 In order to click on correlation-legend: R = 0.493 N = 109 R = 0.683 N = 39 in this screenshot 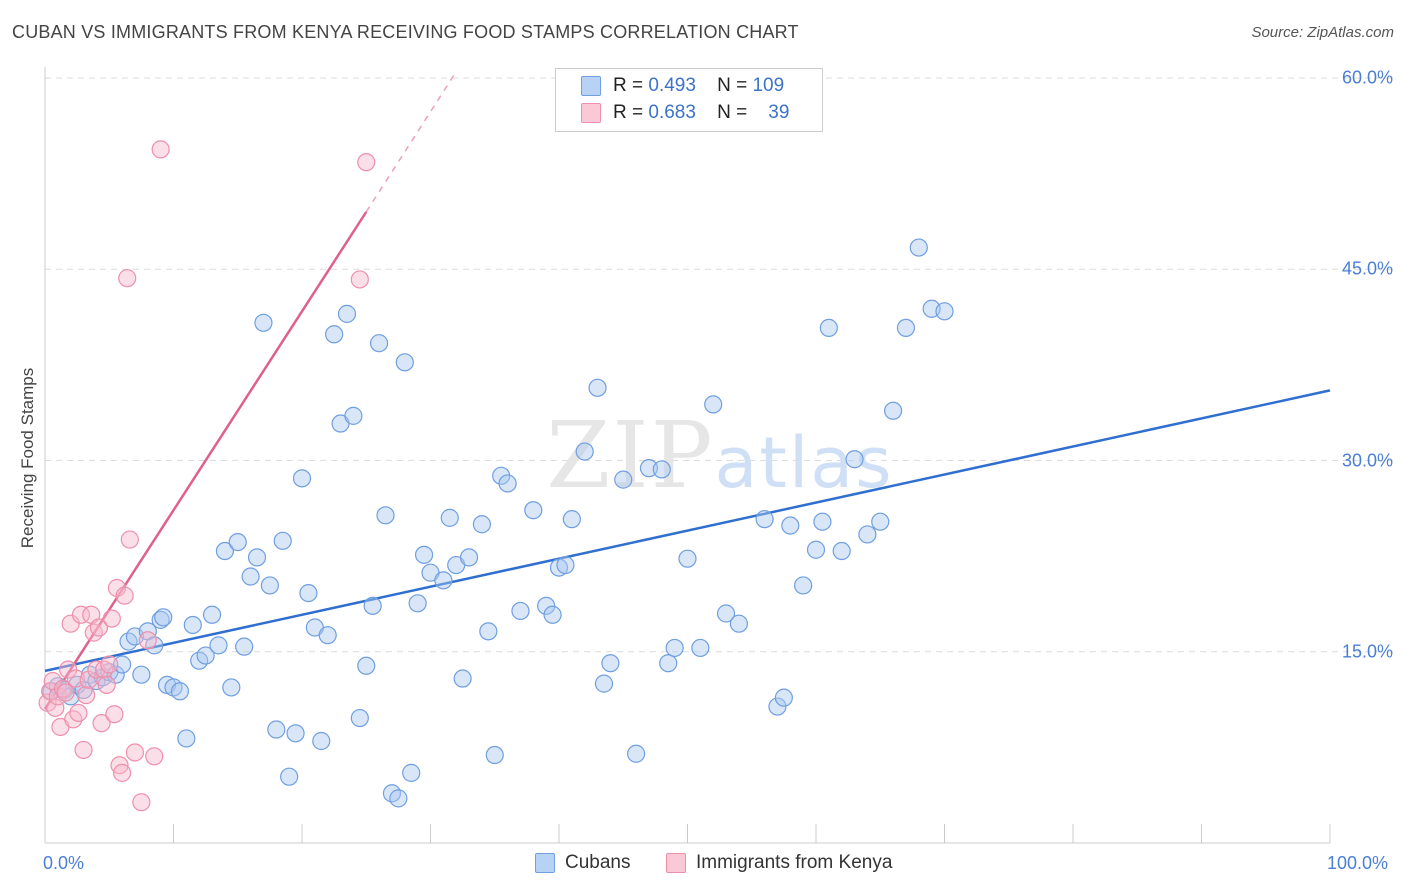, I will do `click(689, 100)`.